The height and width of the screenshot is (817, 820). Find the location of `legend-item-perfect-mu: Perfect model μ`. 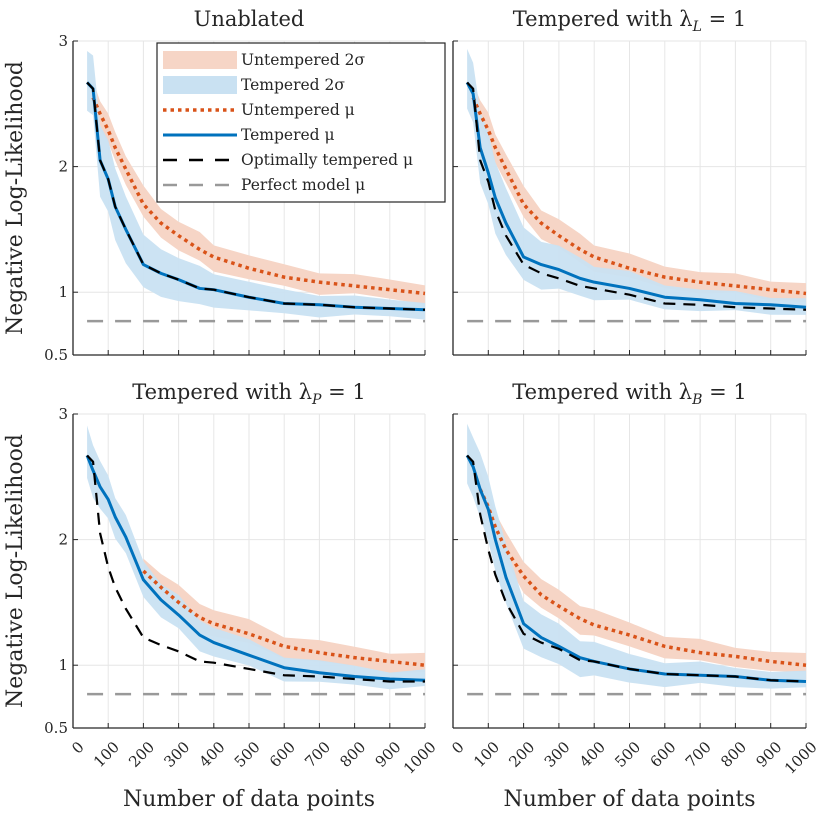

legend-item-perfect-mu: Perfect model μ is located at coordinates (264, 185).